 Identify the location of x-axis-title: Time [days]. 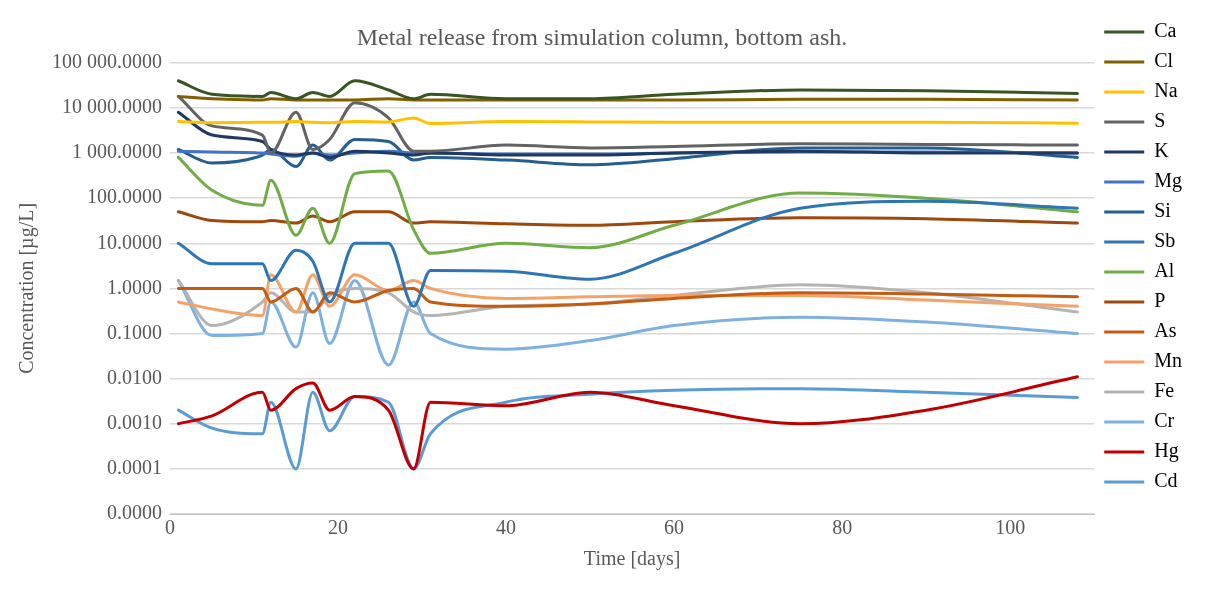
(632, 559).